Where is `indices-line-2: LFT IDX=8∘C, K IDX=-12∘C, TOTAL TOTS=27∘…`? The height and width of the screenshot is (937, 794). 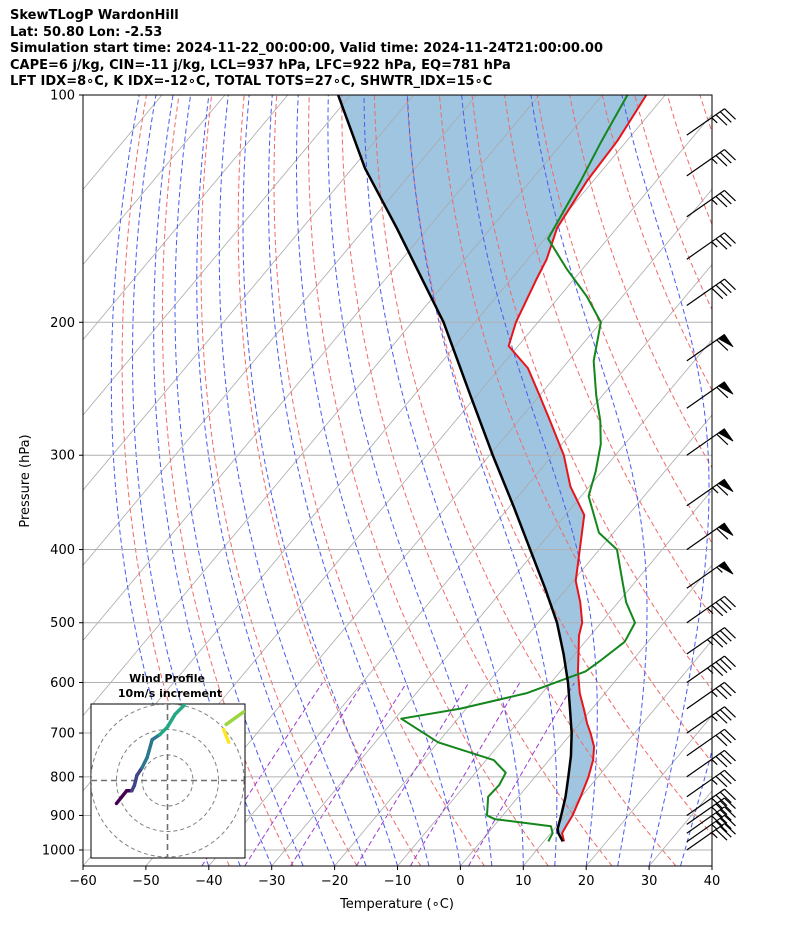 indices-line-2: LFT IDX=8∘C, K IDX=-12∘C, TOTAL TOTS=27∘… is located at coordinates (251, 81).